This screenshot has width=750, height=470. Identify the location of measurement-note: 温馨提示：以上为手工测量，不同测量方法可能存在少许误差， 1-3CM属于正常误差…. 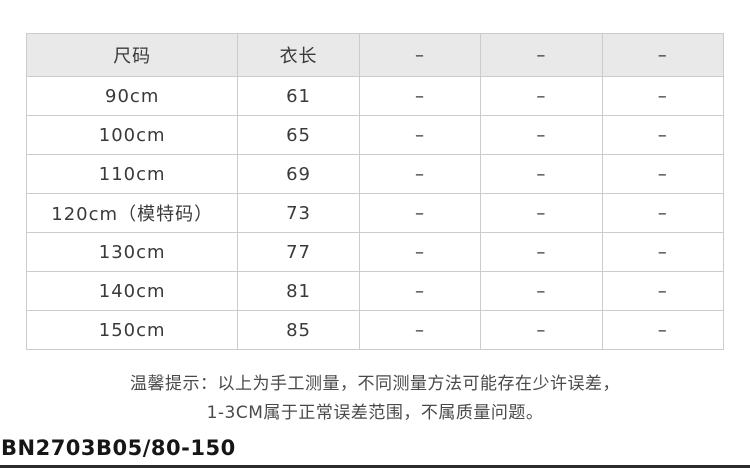
(375, 399).